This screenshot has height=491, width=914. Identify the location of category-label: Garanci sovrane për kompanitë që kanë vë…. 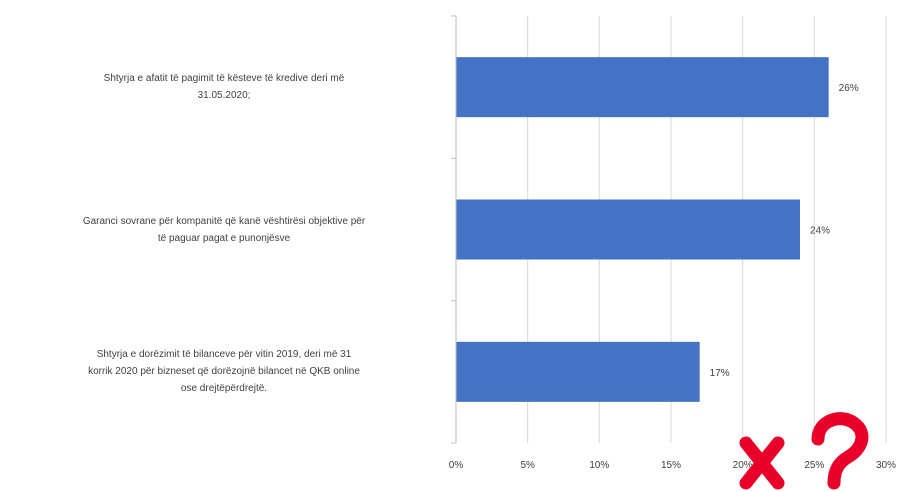
(224, 230).